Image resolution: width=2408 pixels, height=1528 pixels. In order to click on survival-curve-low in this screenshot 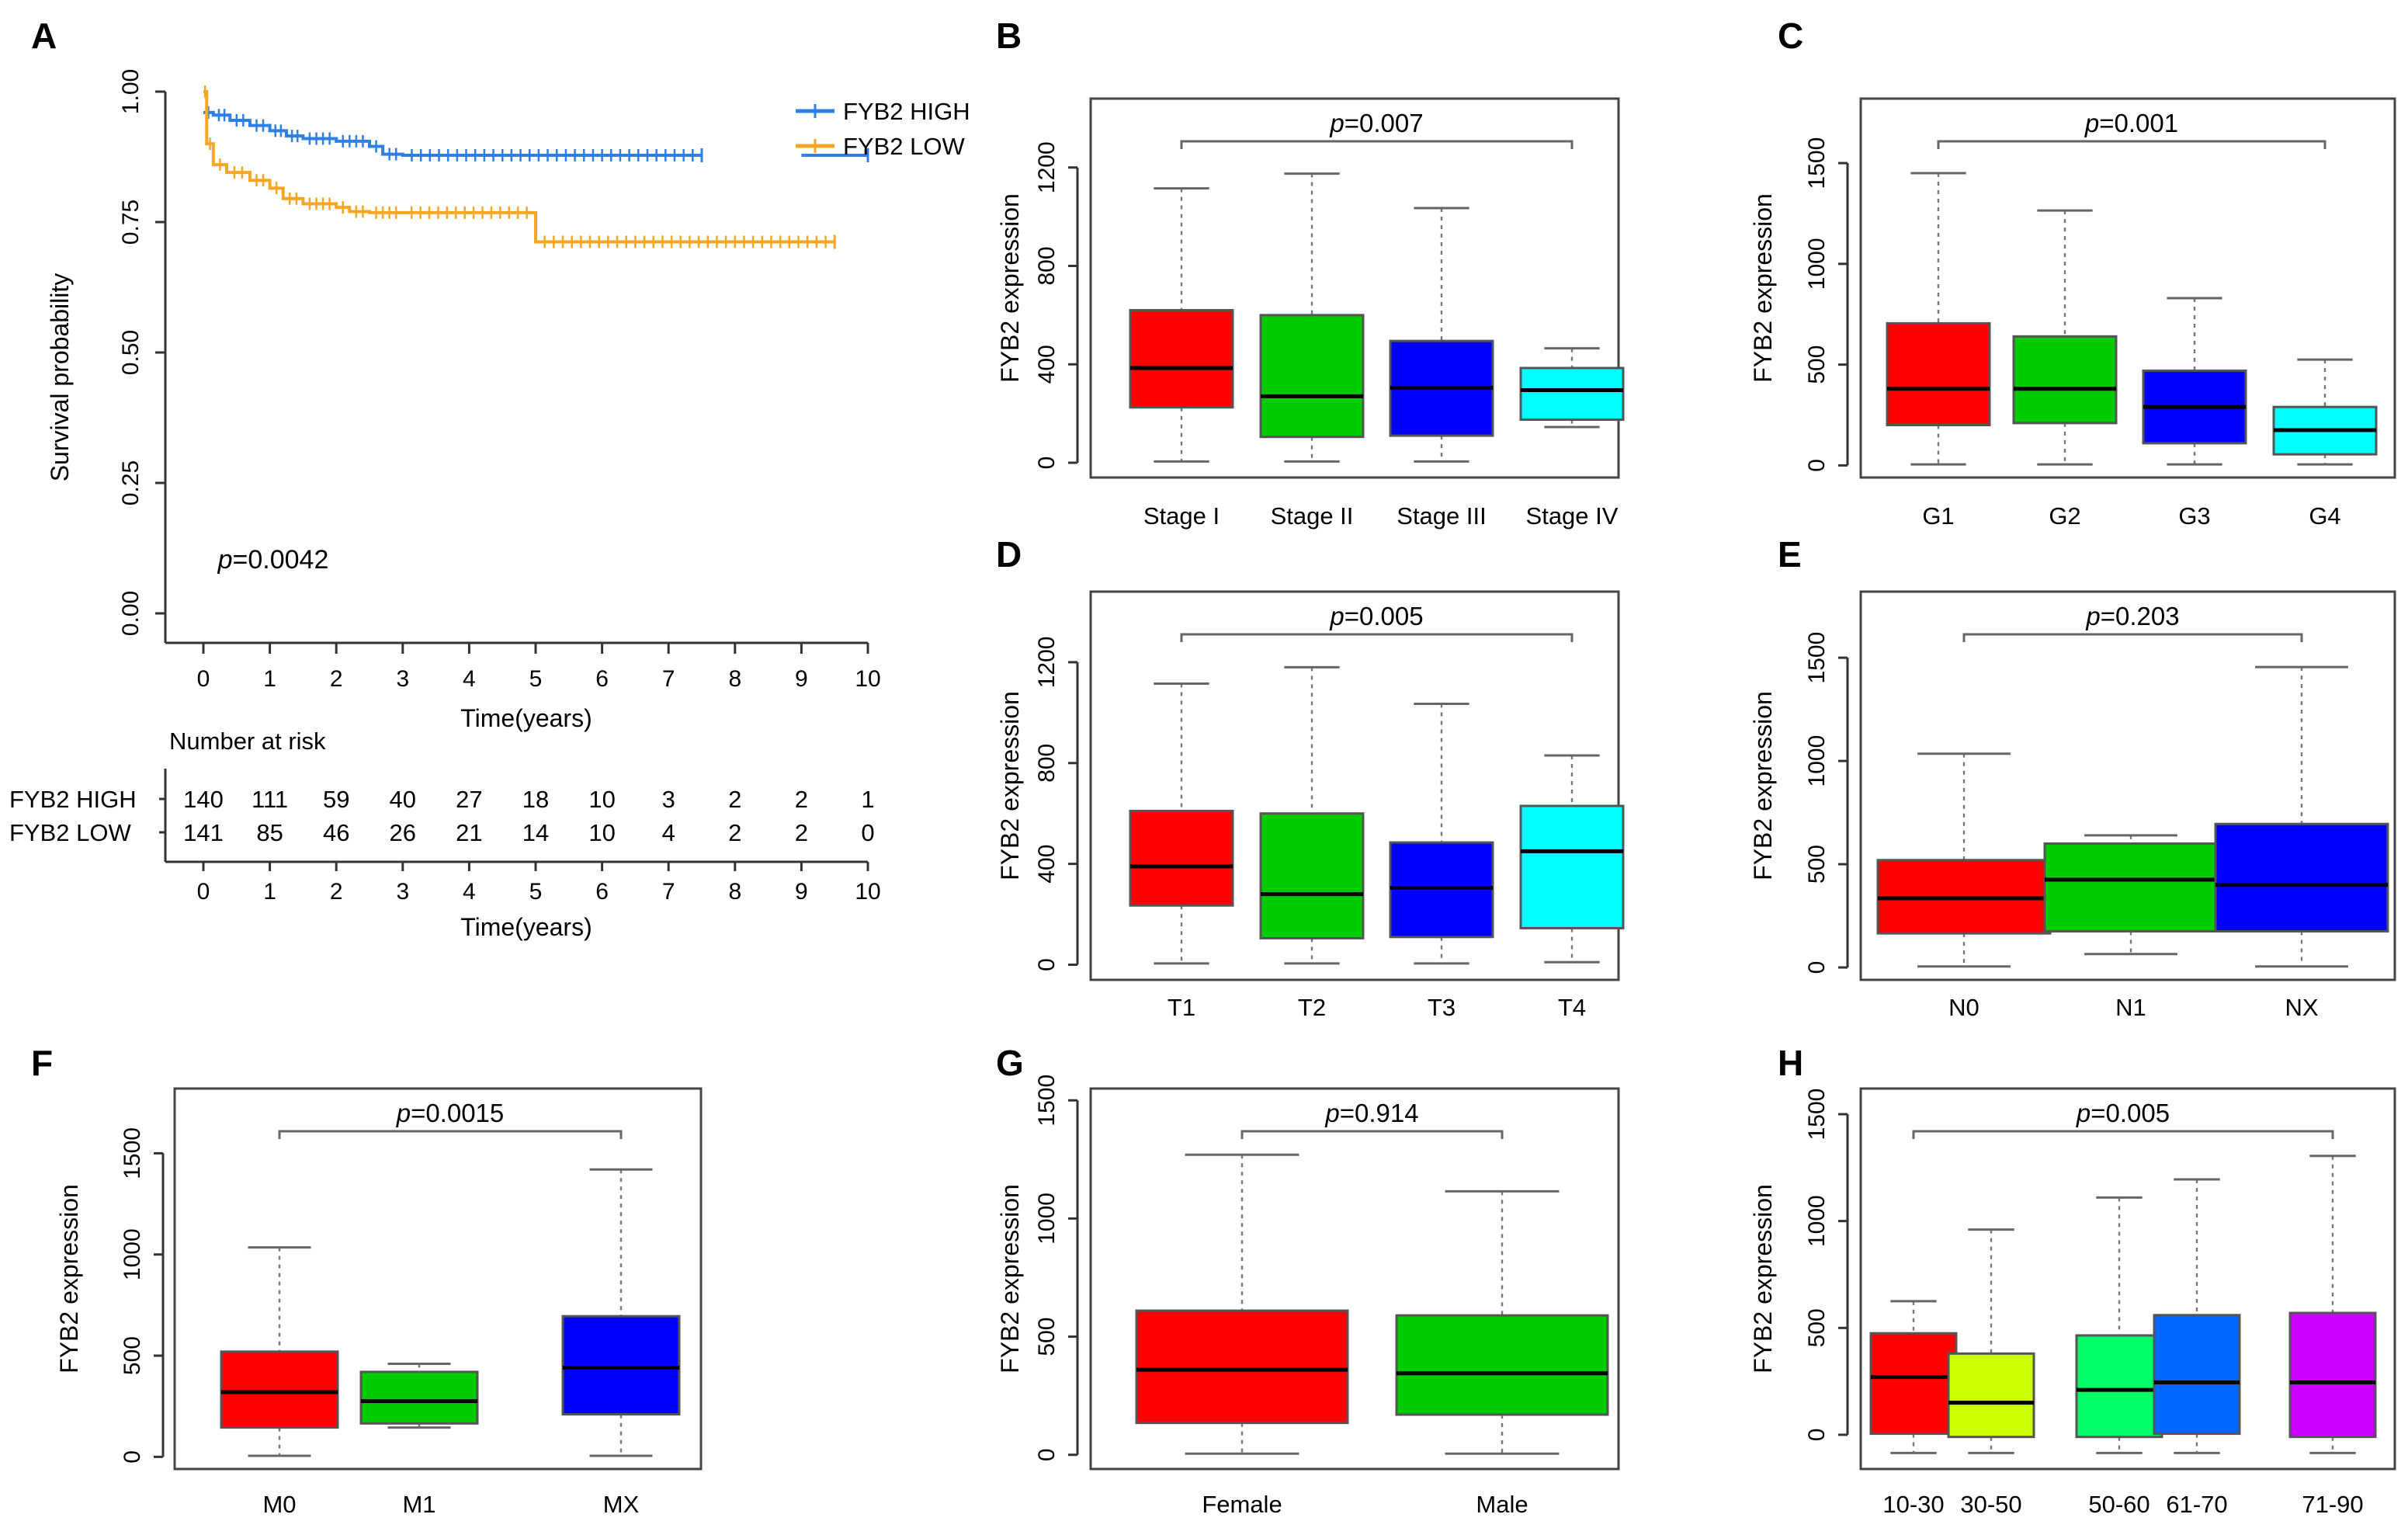, I will do `click(519, 167)`.